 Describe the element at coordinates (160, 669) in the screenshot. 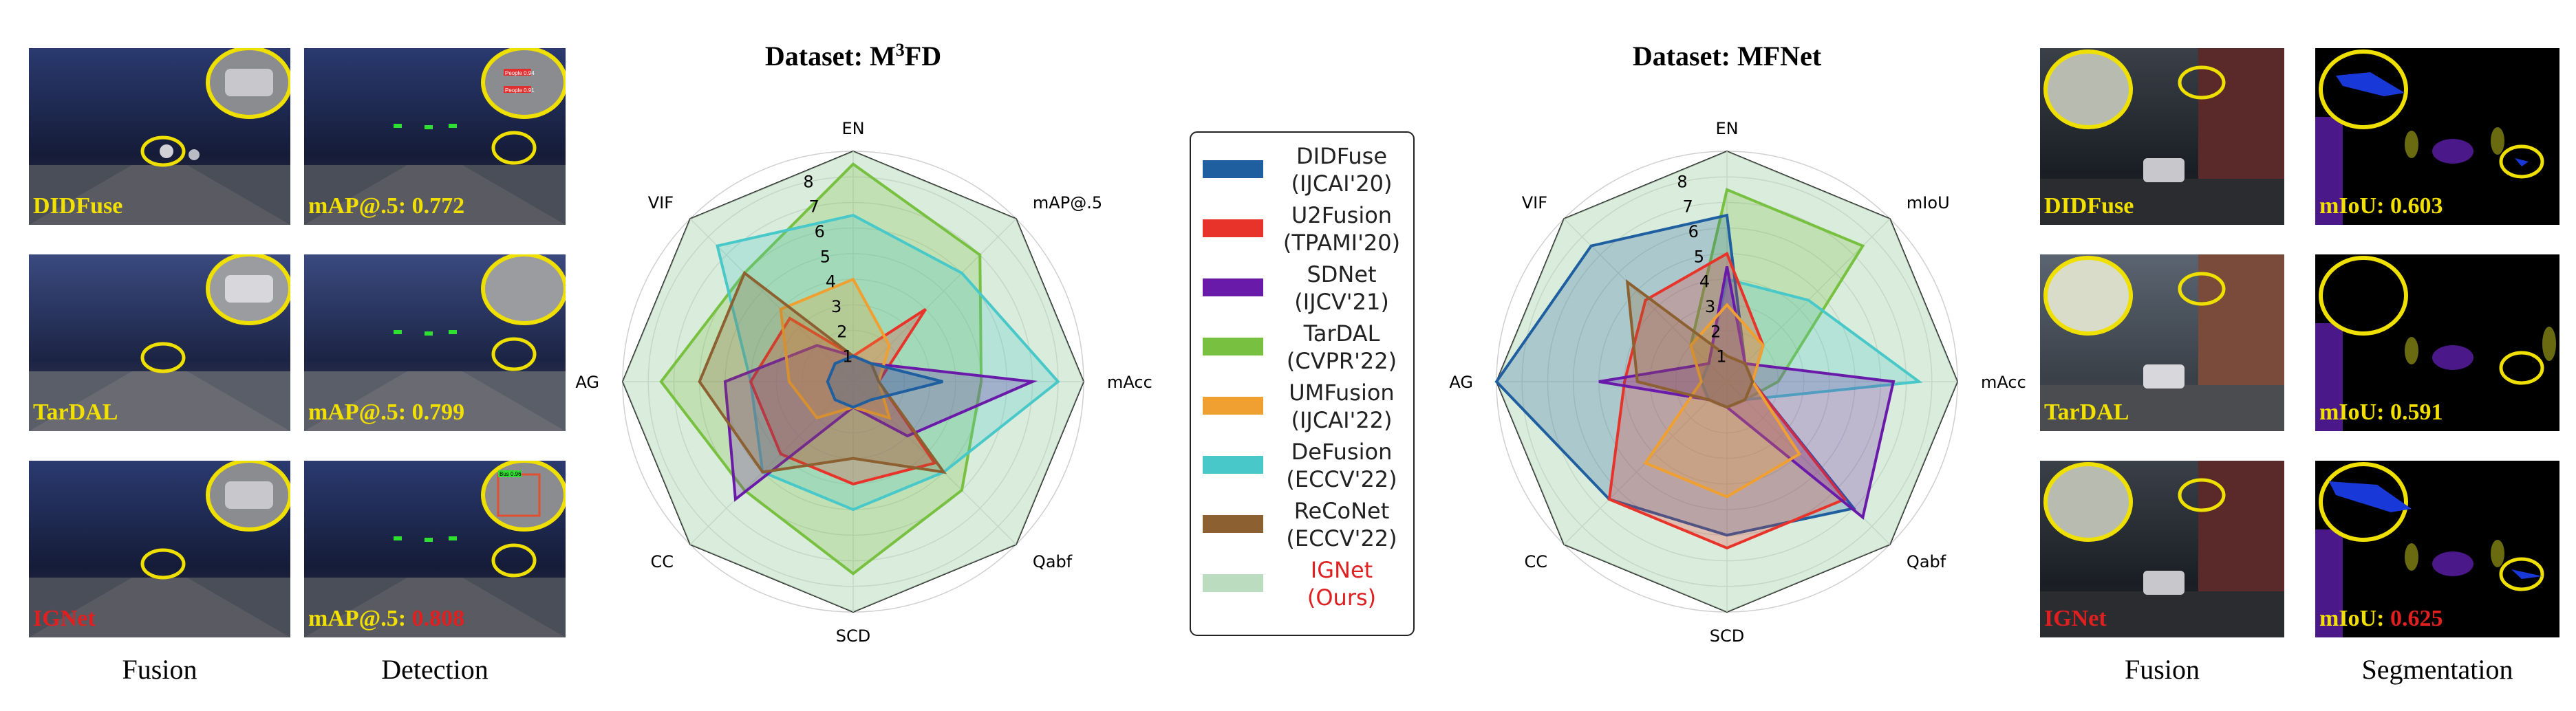

I see `fusion-caption: Fusion` at that location.